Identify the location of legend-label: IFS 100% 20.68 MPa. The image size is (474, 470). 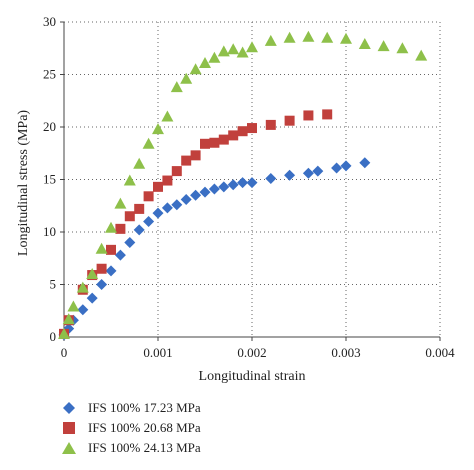
(144, 427).